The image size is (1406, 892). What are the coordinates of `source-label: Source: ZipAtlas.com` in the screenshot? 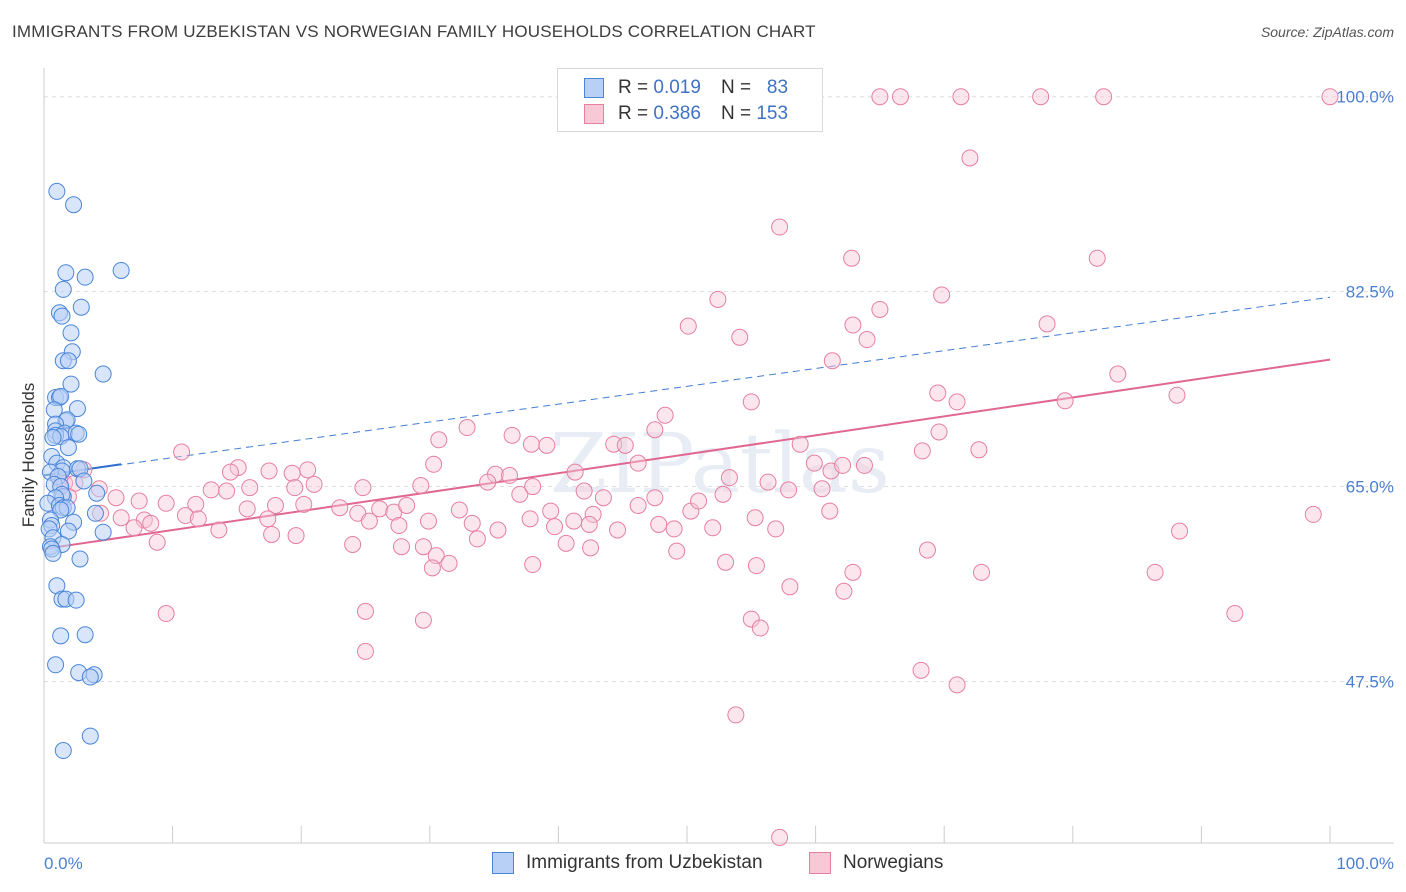 It's located at (1327, 32).